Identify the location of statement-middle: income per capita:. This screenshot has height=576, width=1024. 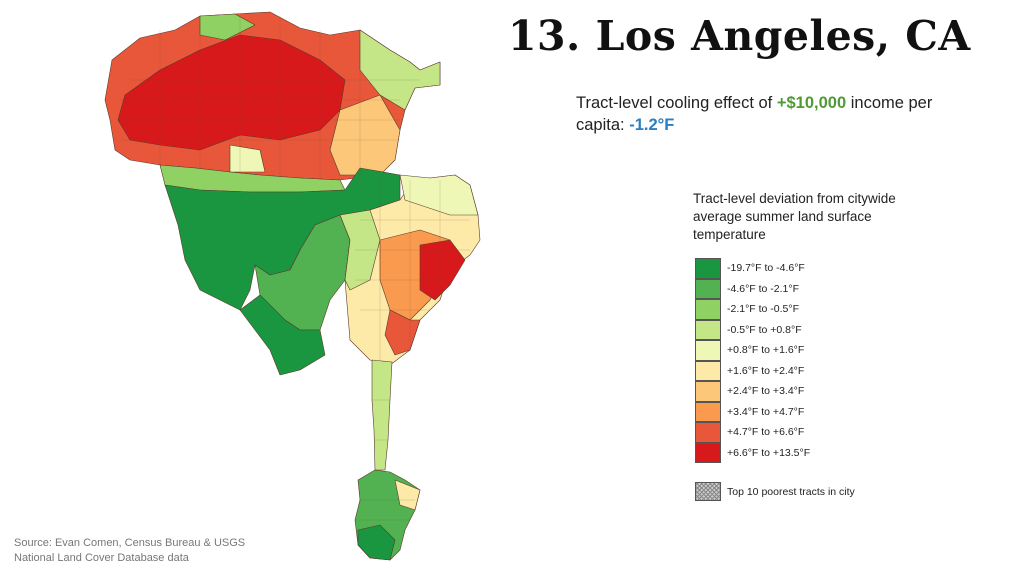
(754, 114).